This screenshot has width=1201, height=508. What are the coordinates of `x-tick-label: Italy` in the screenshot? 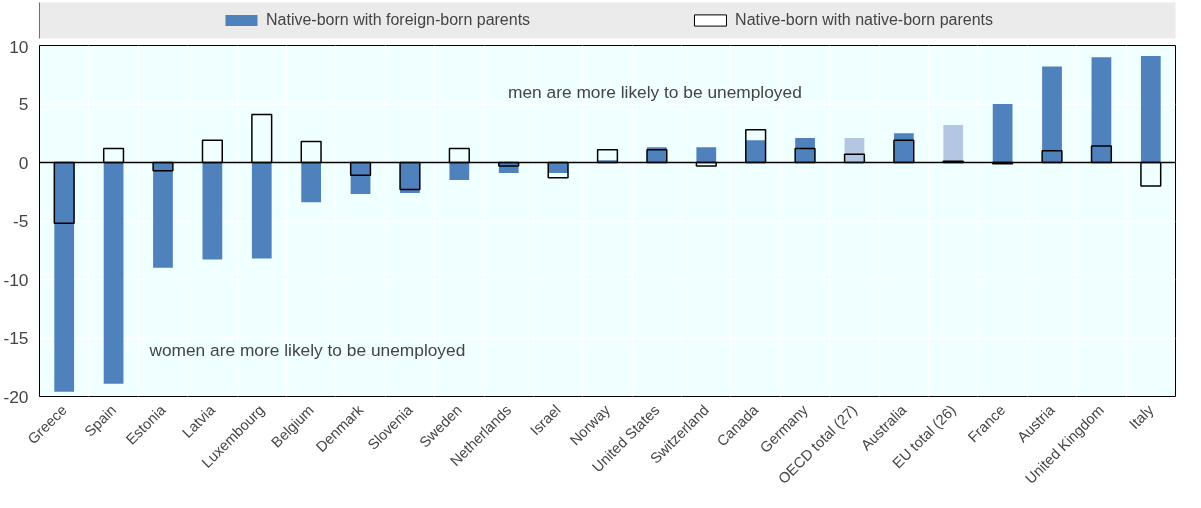 It's located at (1141, 417).